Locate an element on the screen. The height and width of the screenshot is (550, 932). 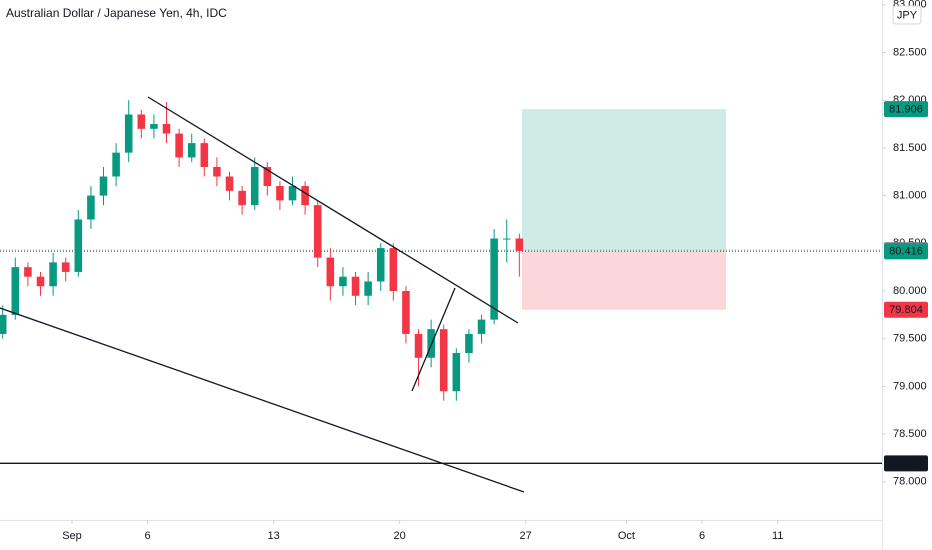
y-tick-label: 80.000 is located at coordinates (910, 291).